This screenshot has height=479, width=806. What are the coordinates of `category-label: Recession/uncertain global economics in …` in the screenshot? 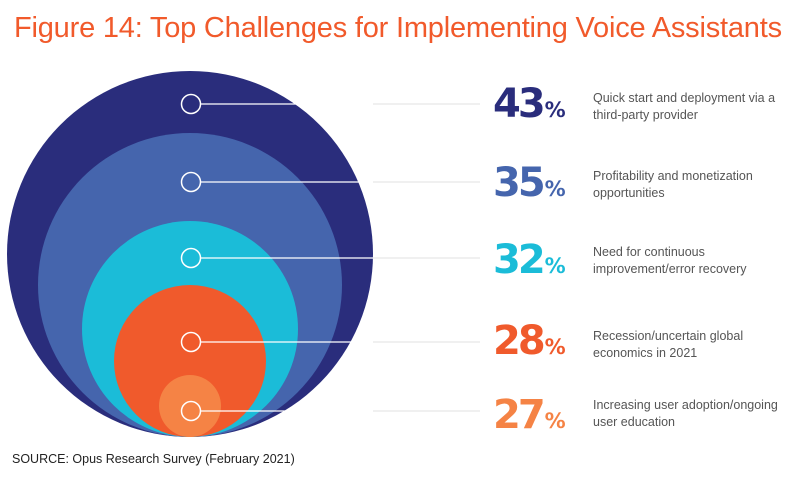 It's located at (668, 344).